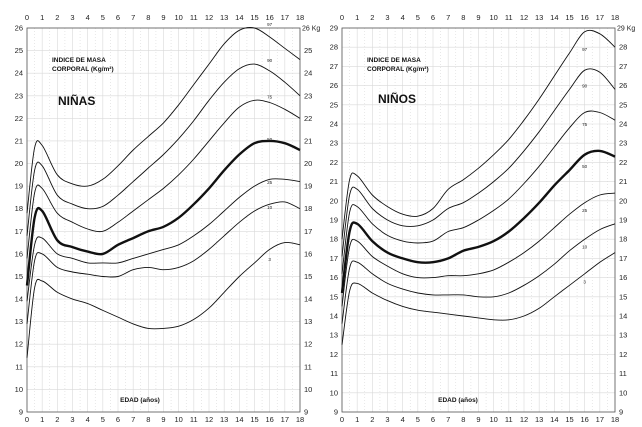  I want to click on y-tick-label-left: 15, so click(334, 296).